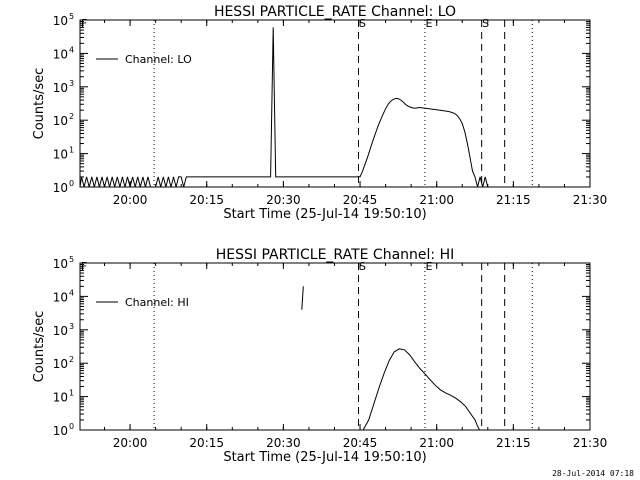  What do you see at coordinates (335, 12) in the screenshot?
I see `chart-title: HESSI PARTICLE_RATE Channel: LO` at bounding box center [335, 12].